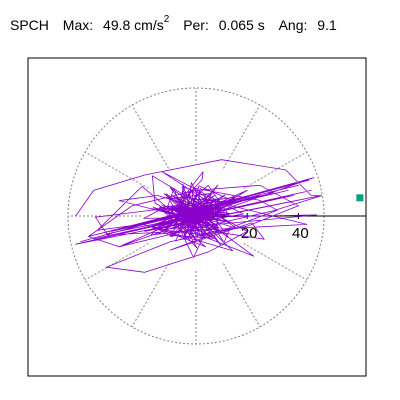 The width and height of the screenshot is (400, 400). I want to click on max-unit-exponent: 2, so click(166, 19).